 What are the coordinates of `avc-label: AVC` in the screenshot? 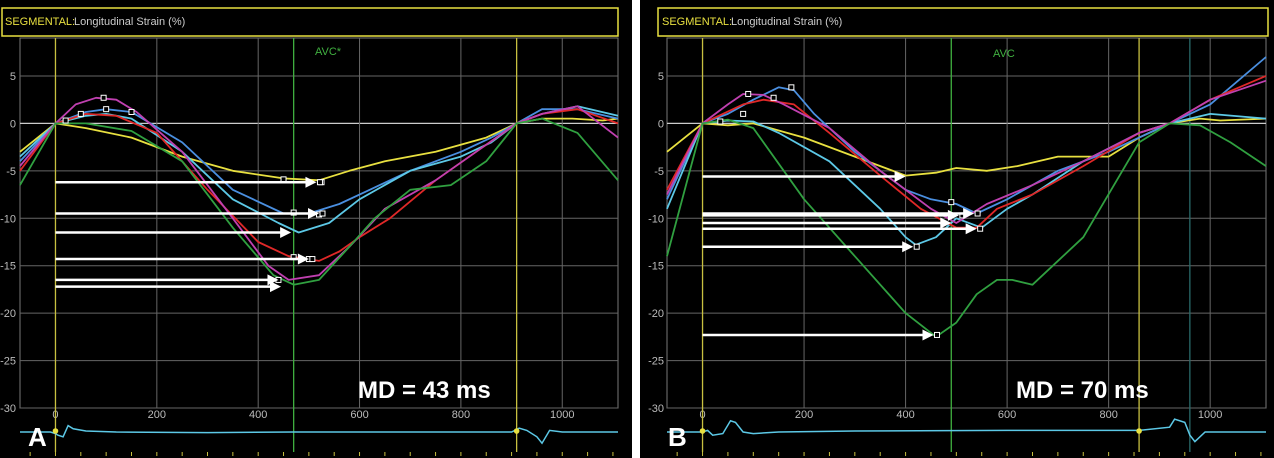 It's located at (1004, 54).